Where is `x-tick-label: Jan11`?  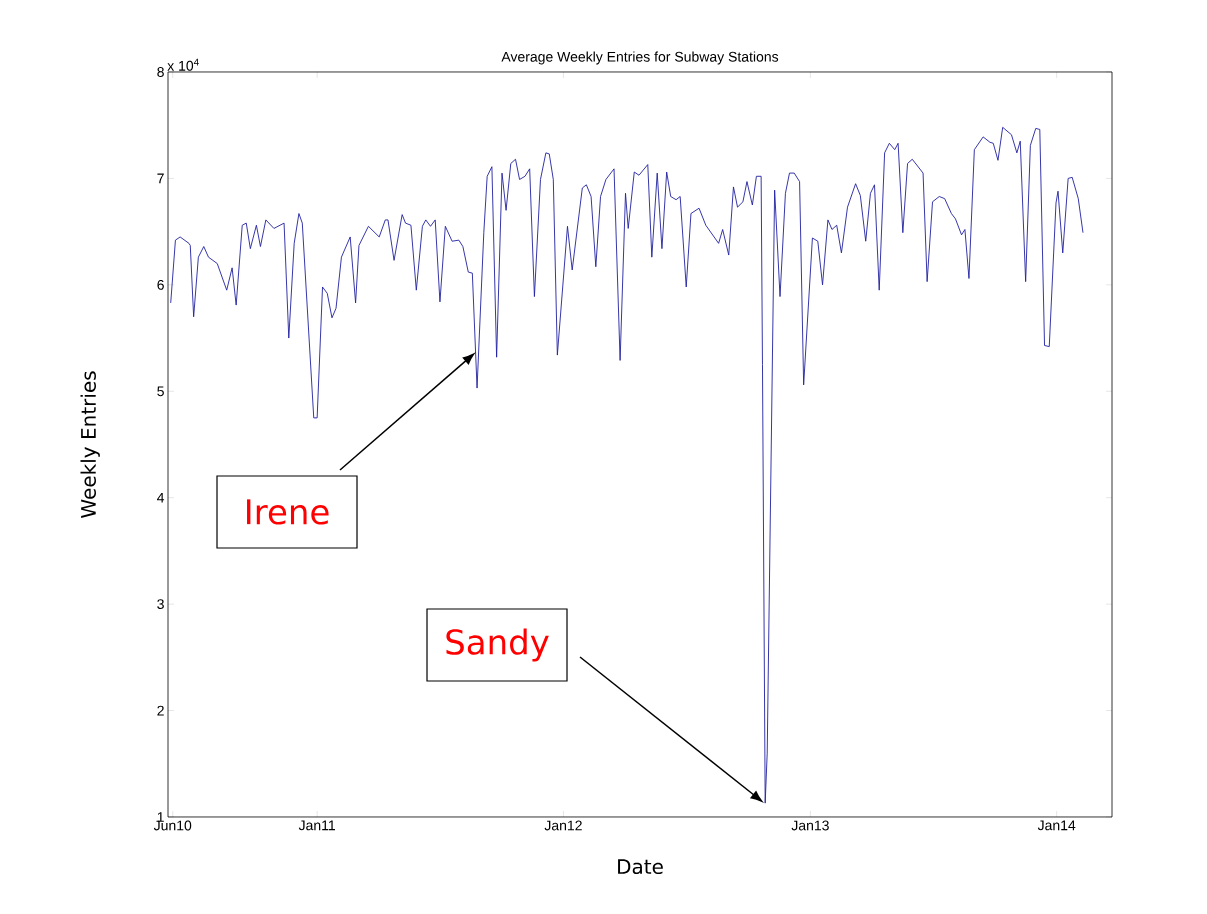 x-tick-label: Jan11 is located at coordinates (317, 825).